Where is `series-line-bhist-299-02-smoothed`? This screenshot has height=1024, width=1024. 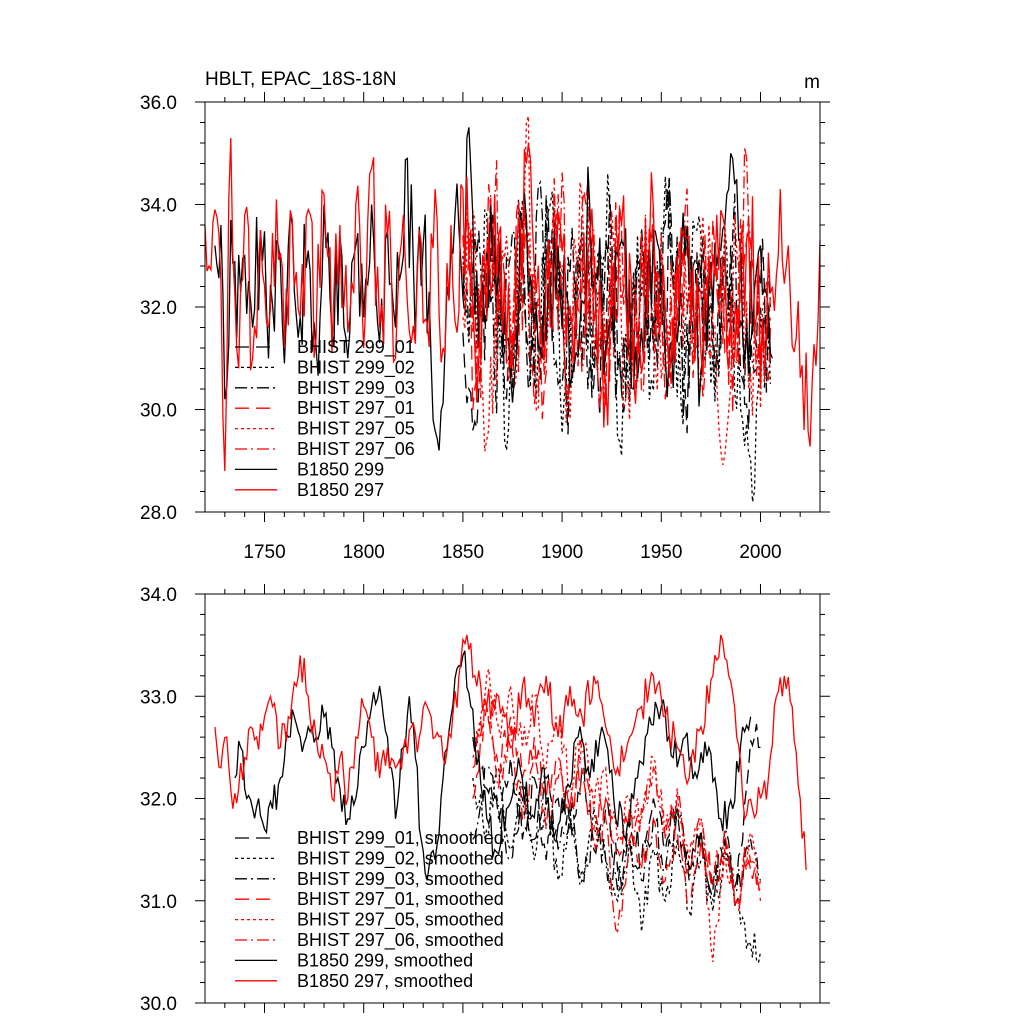 series-line-bhist-299-02-smoothed is located at coordinates (617, 865).